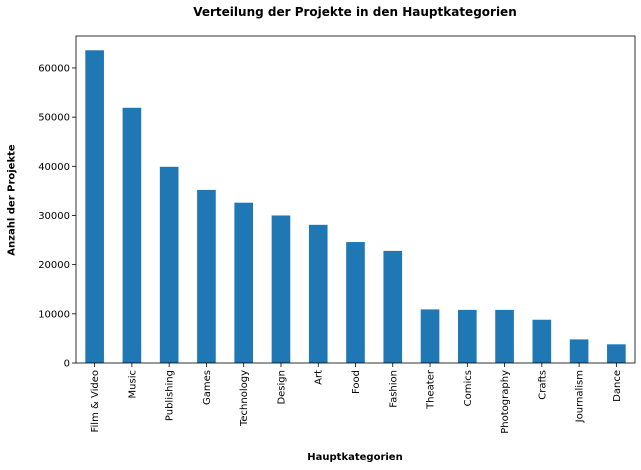  What do you see at coordinates (580, 396) in the screenshot?
I see `x-tick-label-13: Journalism` at bounding box center [580, 396].